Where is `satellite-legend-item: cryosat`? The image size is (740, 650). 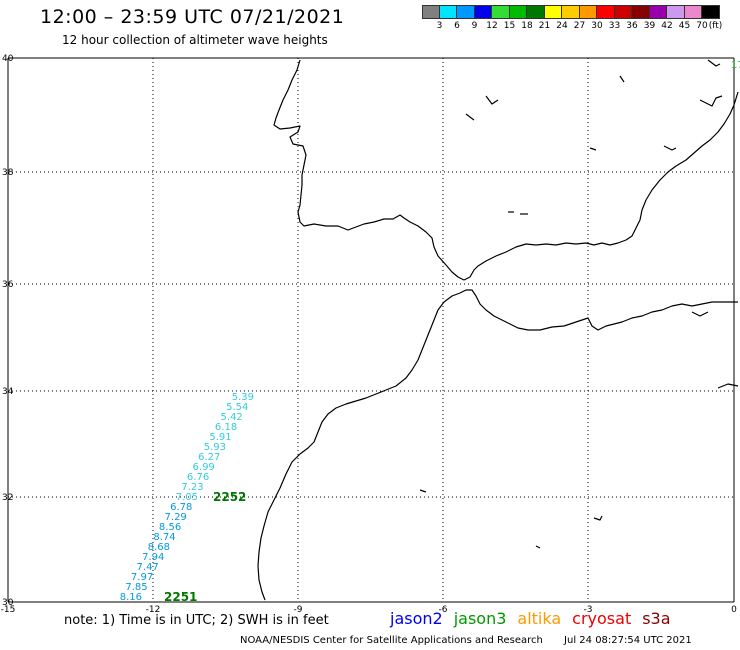 satellite-legend-item: cryosat is located at coordinates (602, 618).